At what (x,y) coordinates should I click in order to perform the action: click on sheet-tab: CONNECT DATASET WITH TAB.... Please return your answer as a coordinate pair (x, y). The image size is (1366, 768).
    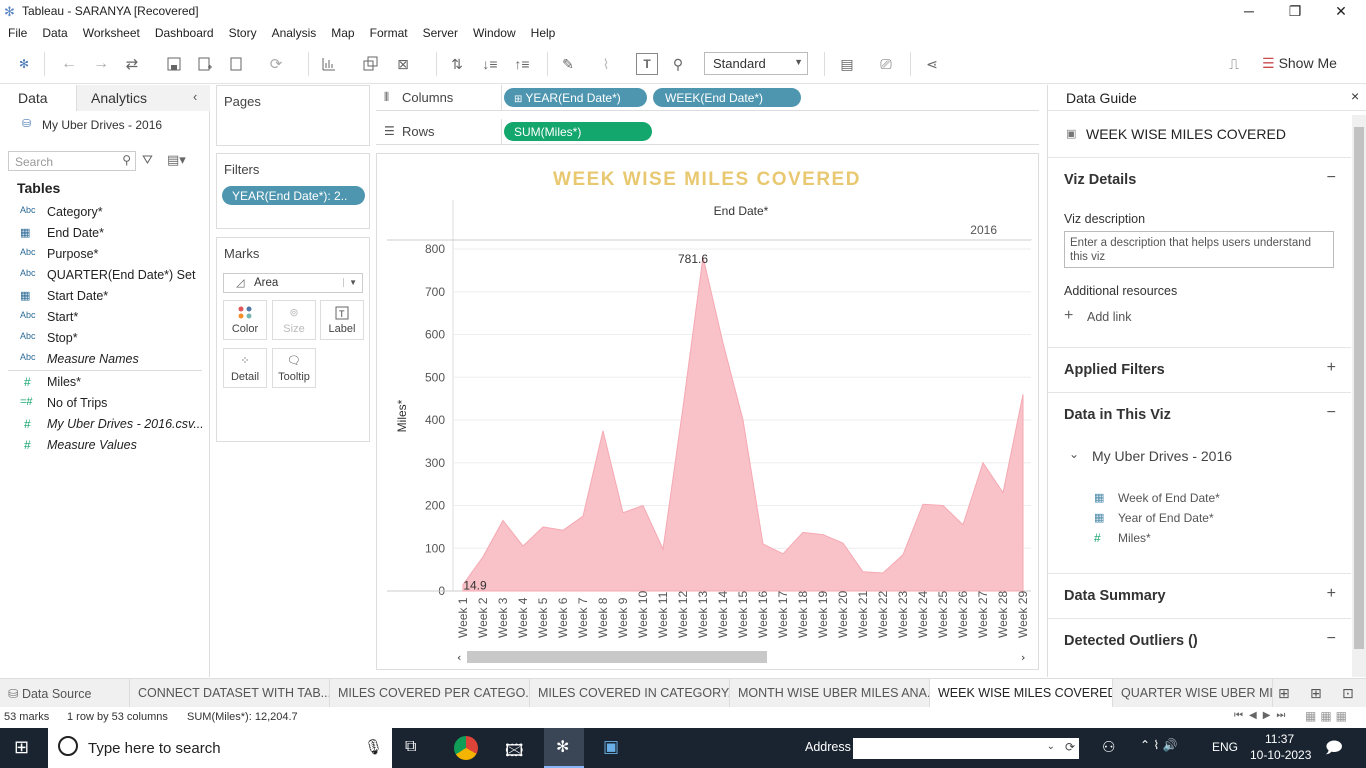
    Looking at the image, I should click on (230, 693).